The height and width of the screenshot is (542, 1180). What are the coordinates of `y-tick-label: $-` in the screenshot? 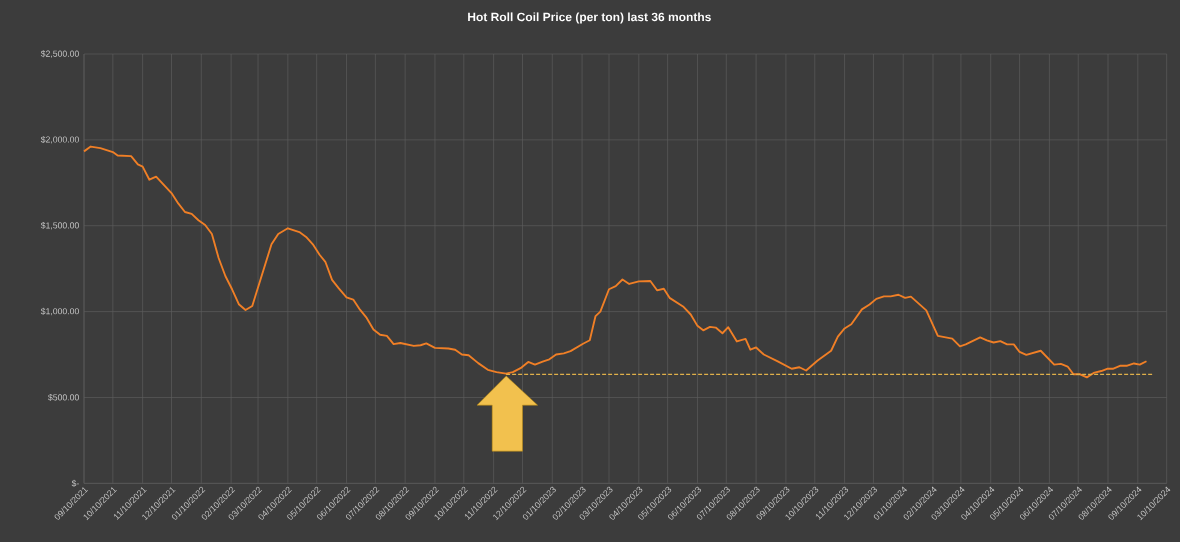 It's located at (75, 483).